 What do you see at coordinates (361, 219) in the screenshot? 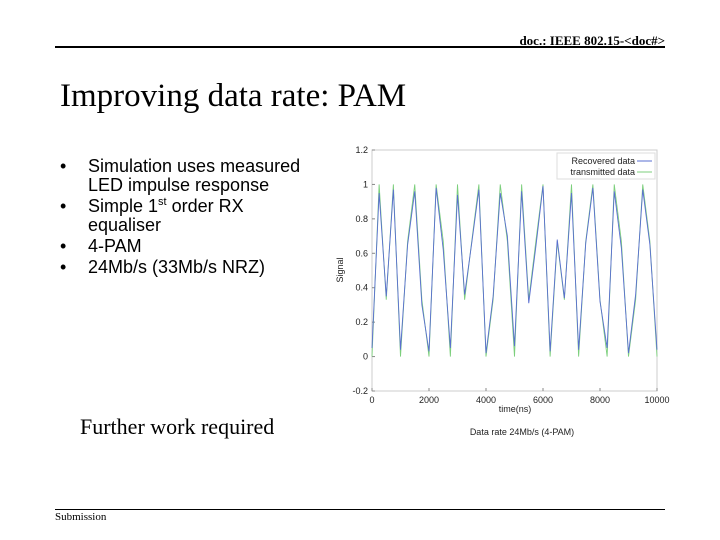
I see `y-tick-label: 0.8` at bounding box center [361, 219].